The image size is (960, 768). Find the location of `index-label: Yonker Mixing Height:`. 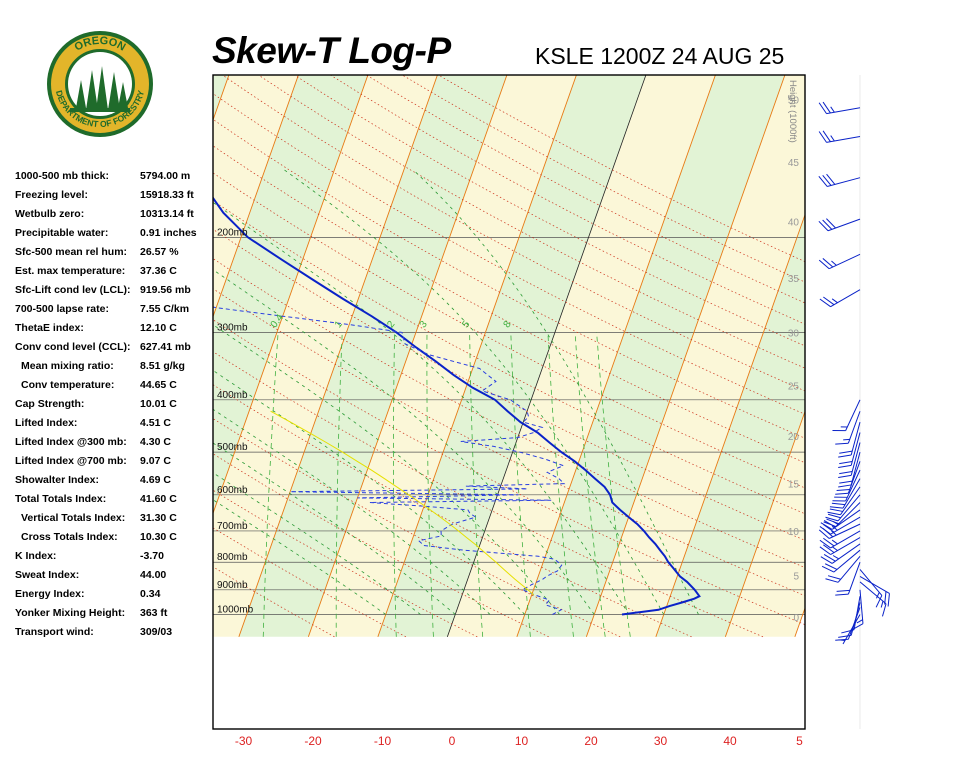

index-label: Yonker Mixing Height: is located at coordinates (70, 613).